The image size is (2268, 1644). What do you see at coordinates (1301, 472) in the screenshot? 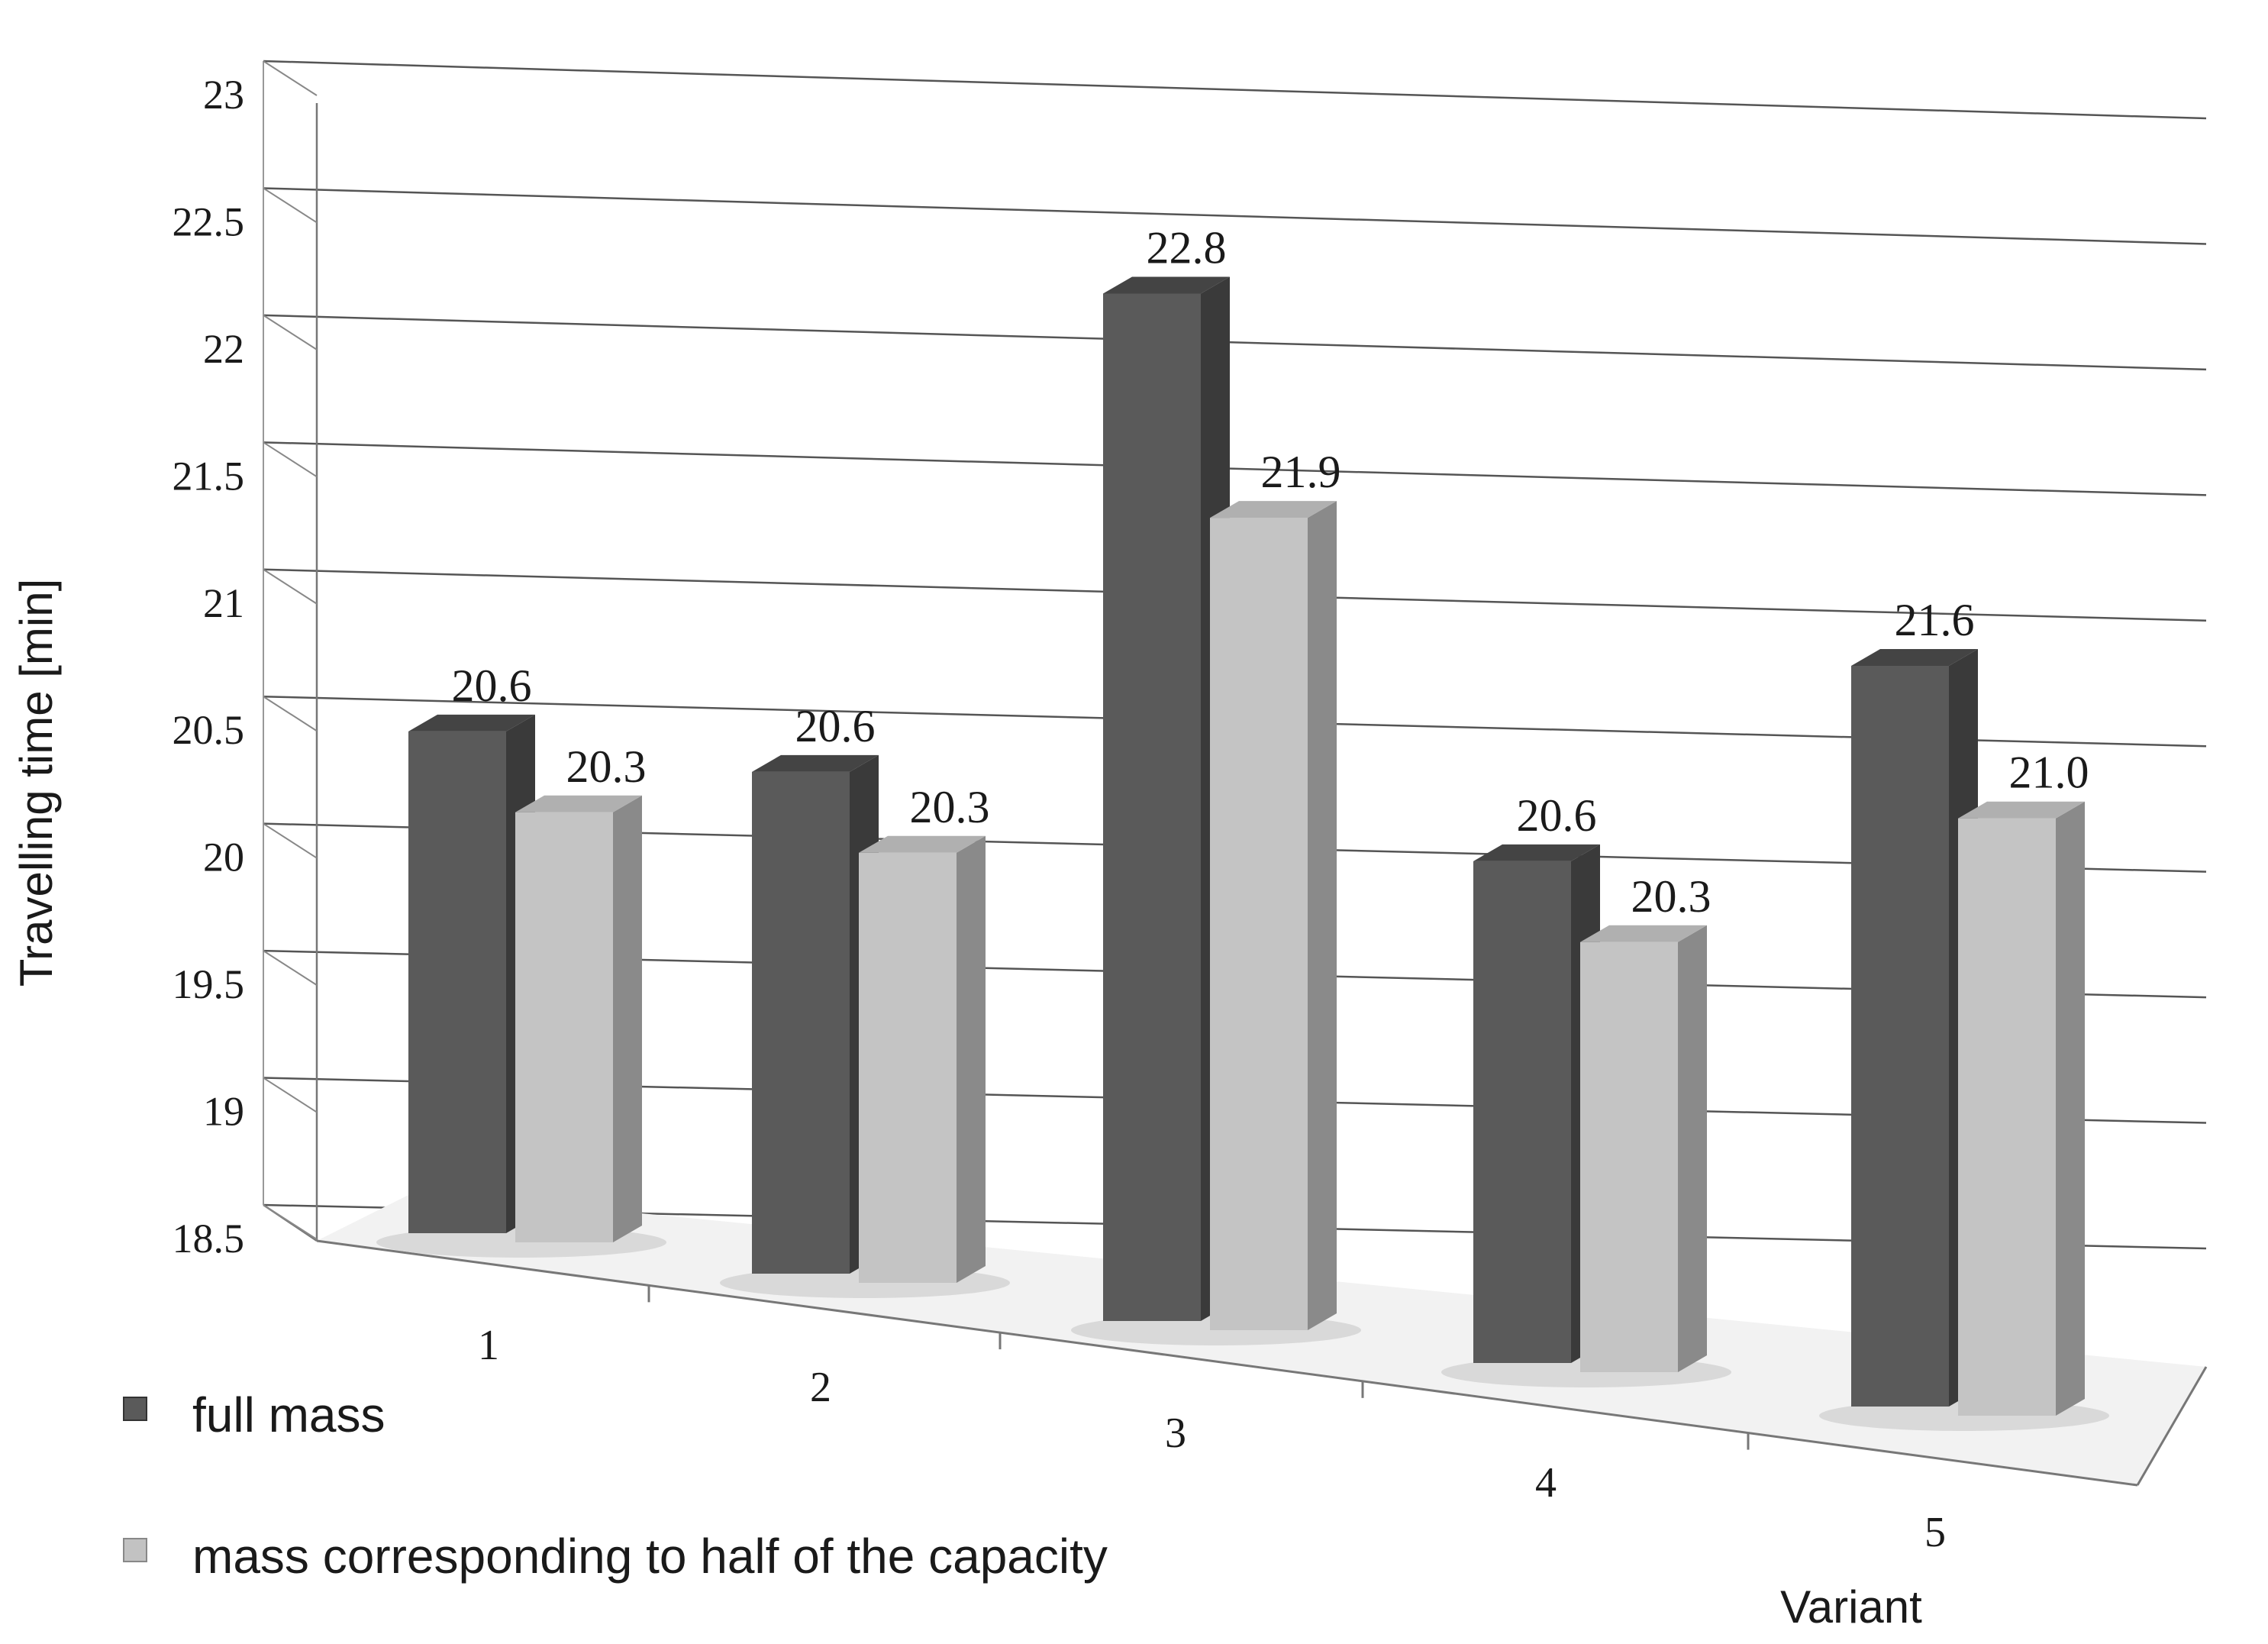
I see `data-label-half-capacity: 21.9` at bounding box center [1301, 472].